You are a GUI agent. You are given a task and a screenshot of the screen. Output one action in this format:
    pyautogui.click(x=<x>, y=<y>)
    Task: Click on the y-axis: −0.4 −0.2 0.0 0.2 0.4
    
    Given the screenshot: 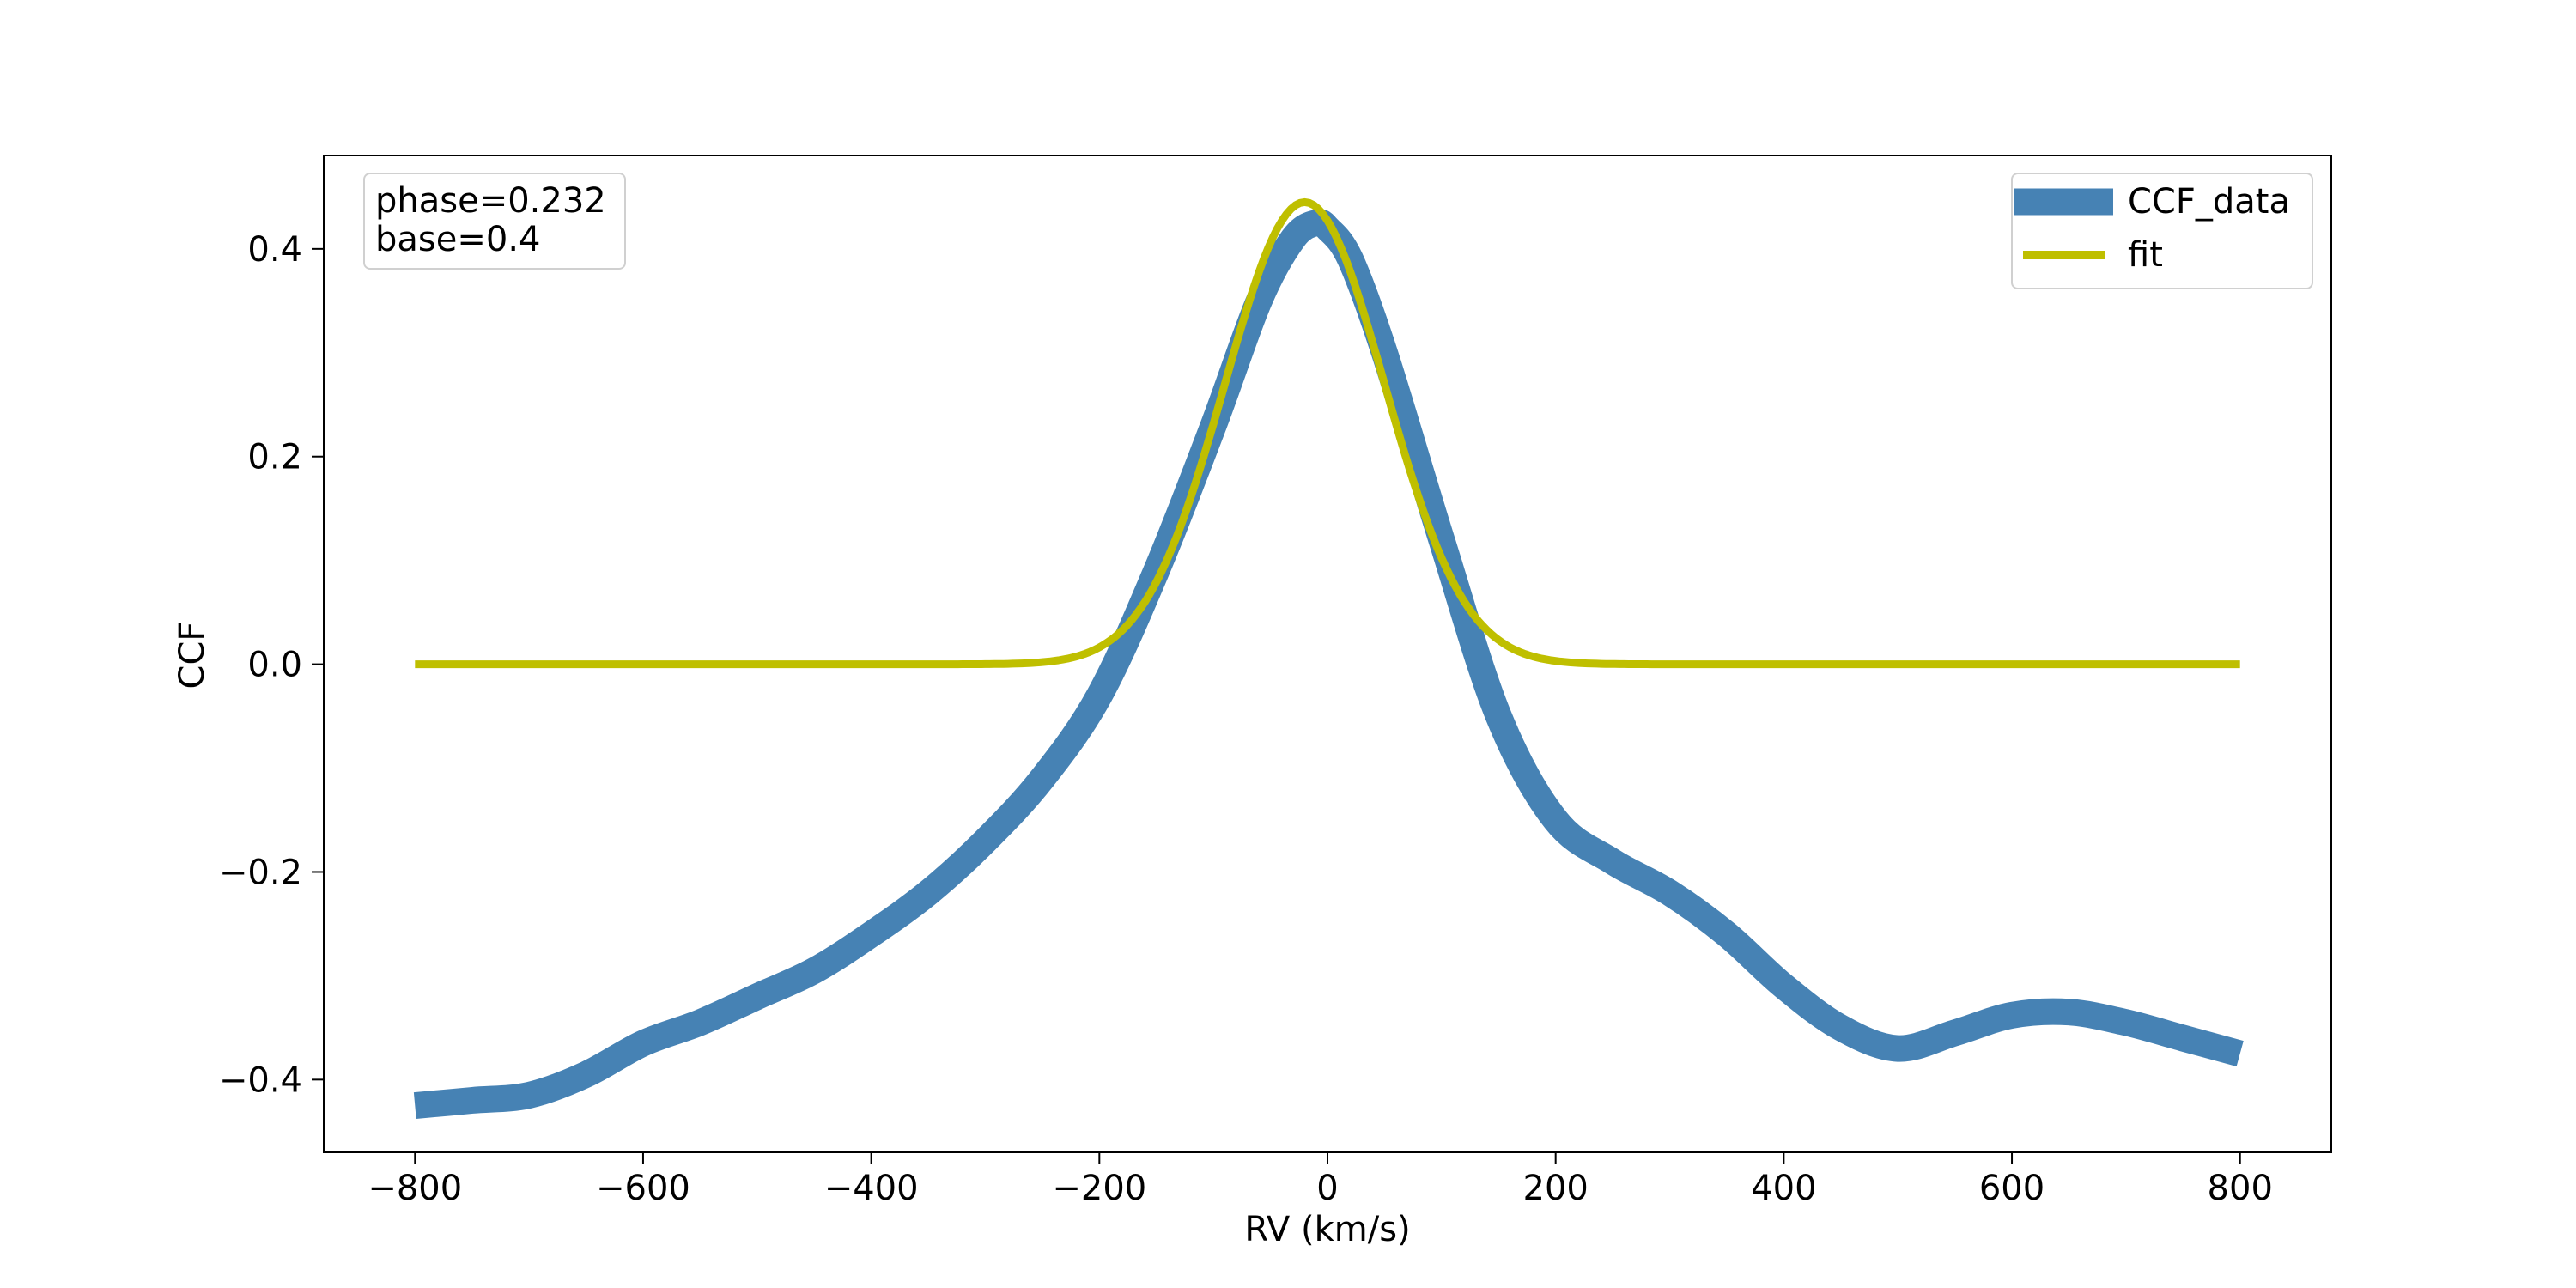 What is the action you would take?
    pyautogui.click(x=271, y=665)
    